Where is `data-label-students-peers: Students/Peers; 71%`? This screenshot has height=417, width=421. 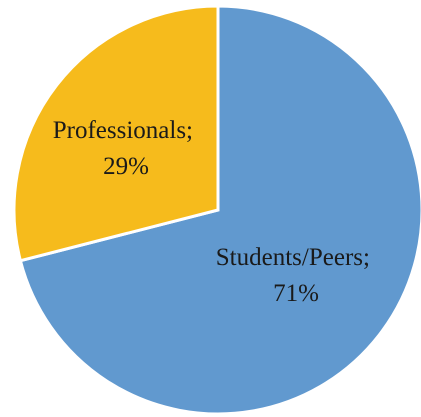
data-label-students-peers: Students/Peers; 71% is located at coordinates (296, 275).